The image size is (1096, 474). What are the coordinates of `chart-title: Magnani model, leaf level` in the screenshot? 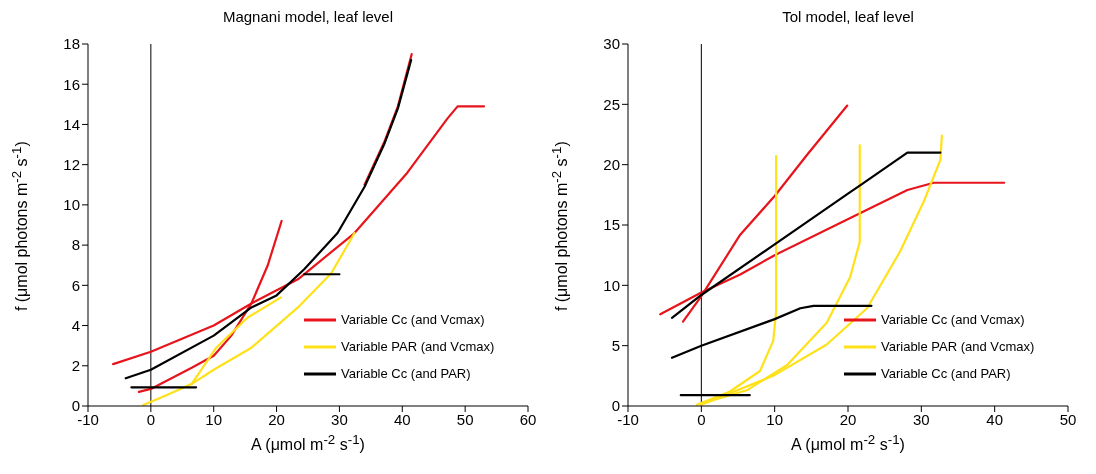 It's located at (308, 16).